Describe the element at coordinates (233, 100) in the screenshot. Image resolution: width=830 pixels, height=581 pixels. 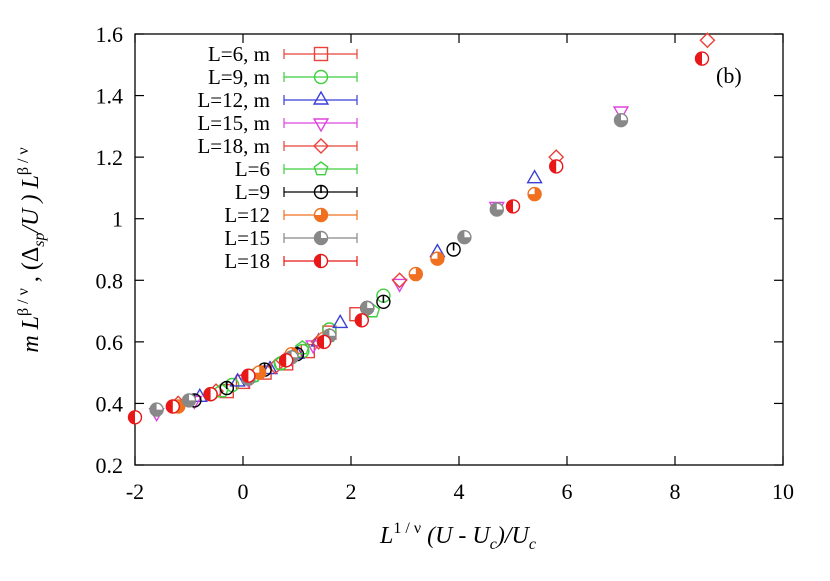
I see `legend-label: L=12, m` at that location.